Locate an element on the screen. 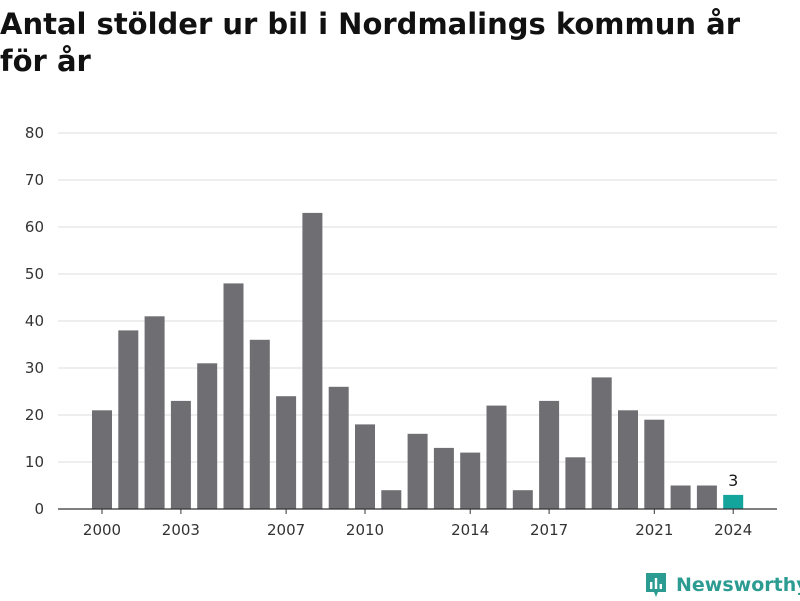 This screenshot has height=601, width=800. bar-2018 is located at coordinates (575, 483).